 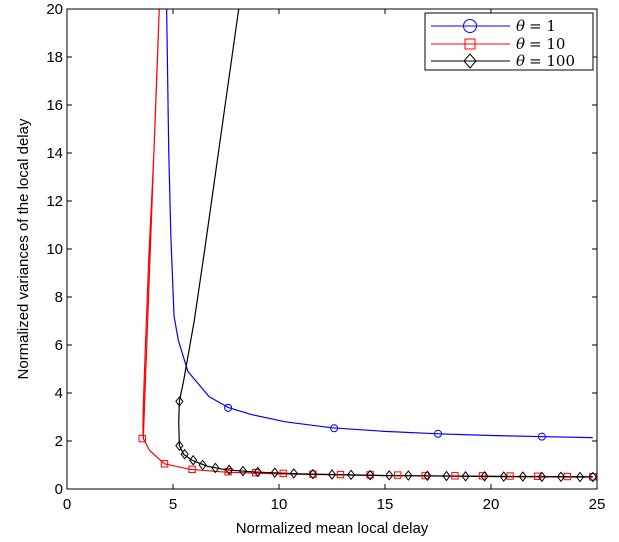 What do you see at coordinates (59, 345) in the screenshot?
I see `y-tick-label: 6` at bounding box center [59, 345].